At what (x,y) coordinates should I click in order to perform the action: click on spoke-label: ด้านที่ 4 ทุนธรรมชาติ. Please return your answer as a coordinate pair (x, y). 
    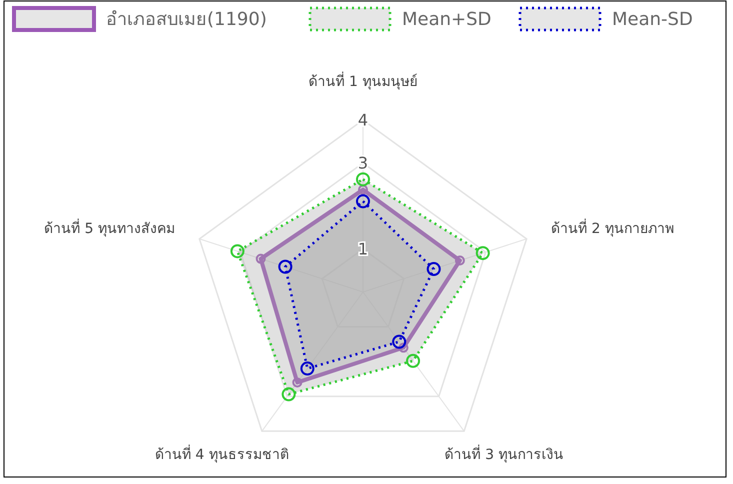
    Looking at the image, I should click on (221, 453).